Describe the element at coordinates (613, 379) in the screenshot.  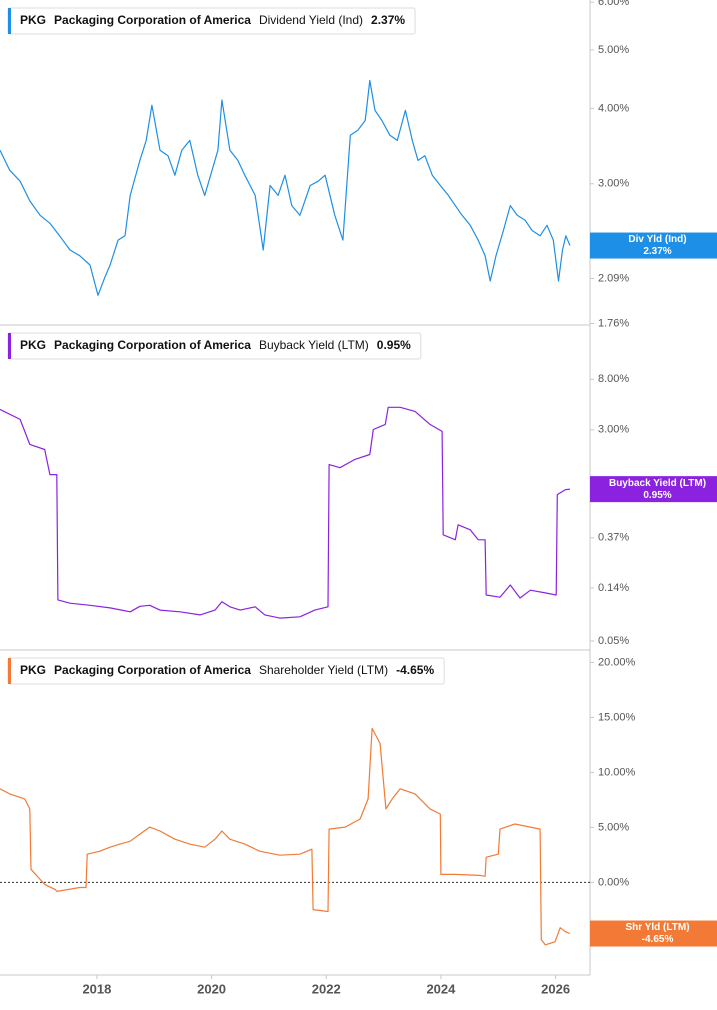
I see `y-tick-label: 8.00%` at that location.